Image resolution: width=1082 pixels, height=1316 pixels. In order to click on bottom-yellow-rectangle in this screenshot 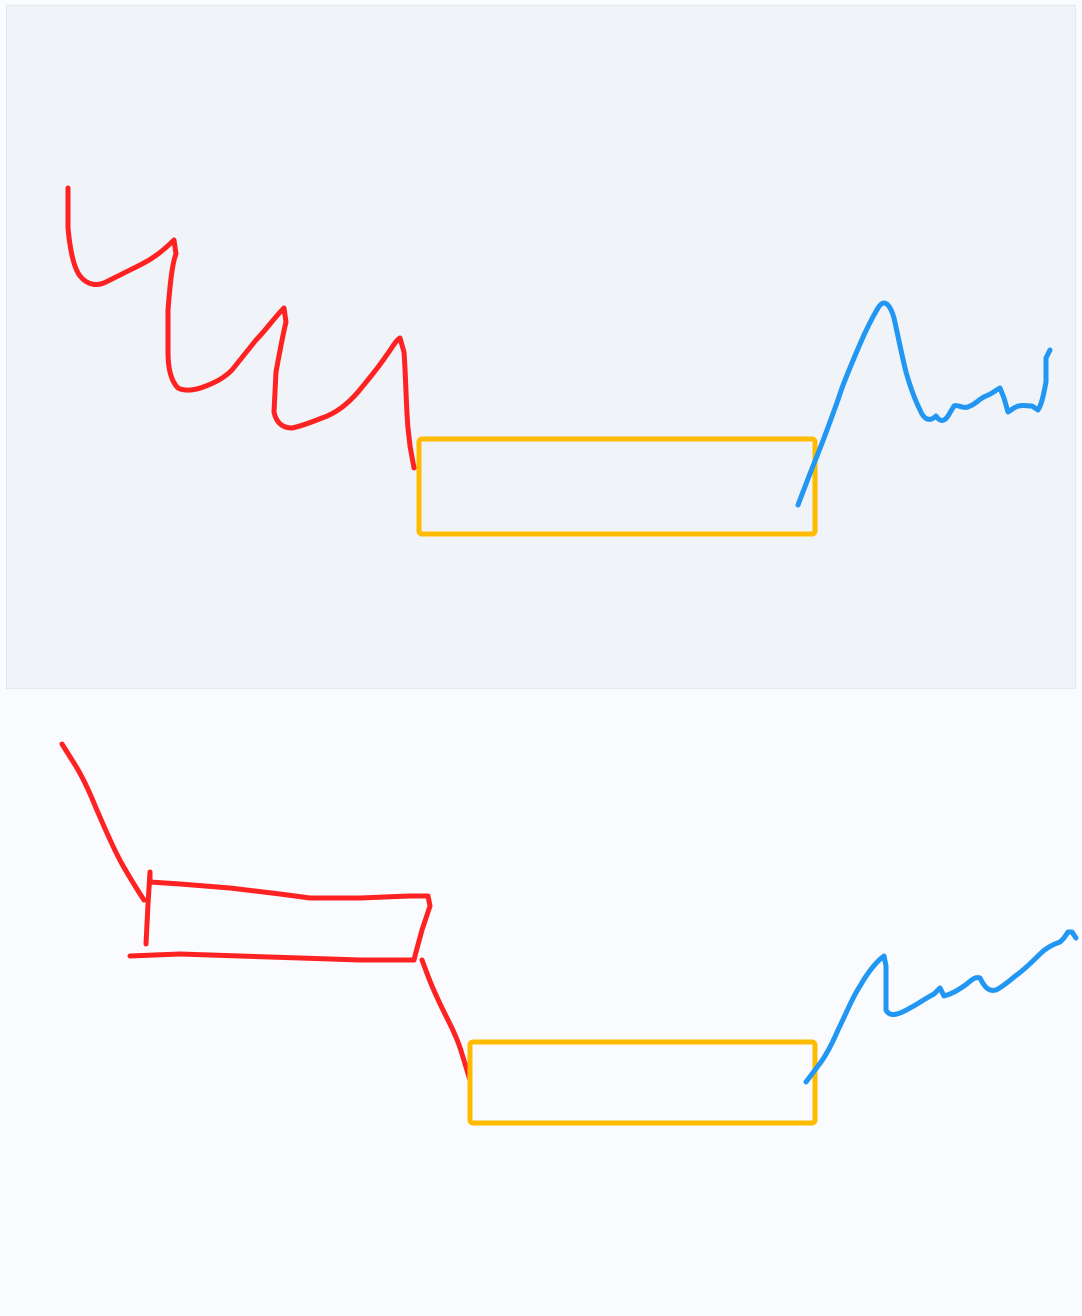, I will do `click(642, 1082)`.